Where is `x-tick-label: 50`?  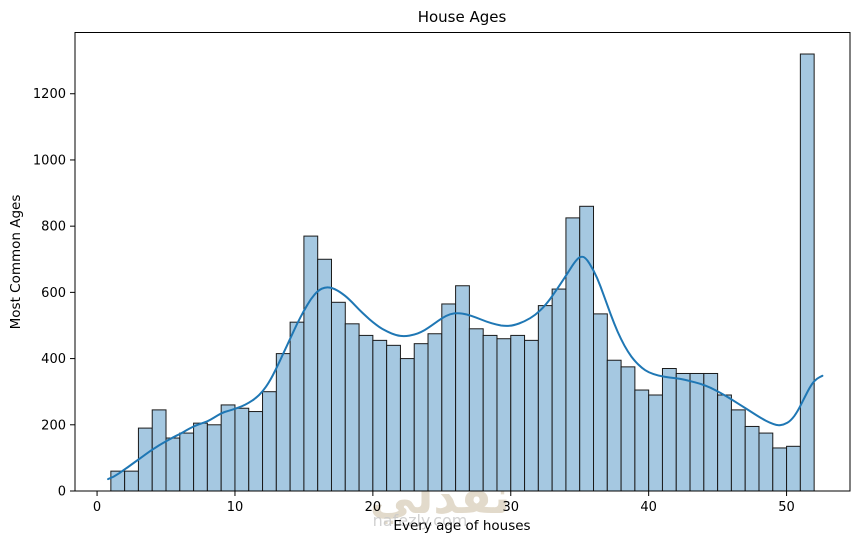 x-tick-label: 50 is located at coordinates (786, 507).